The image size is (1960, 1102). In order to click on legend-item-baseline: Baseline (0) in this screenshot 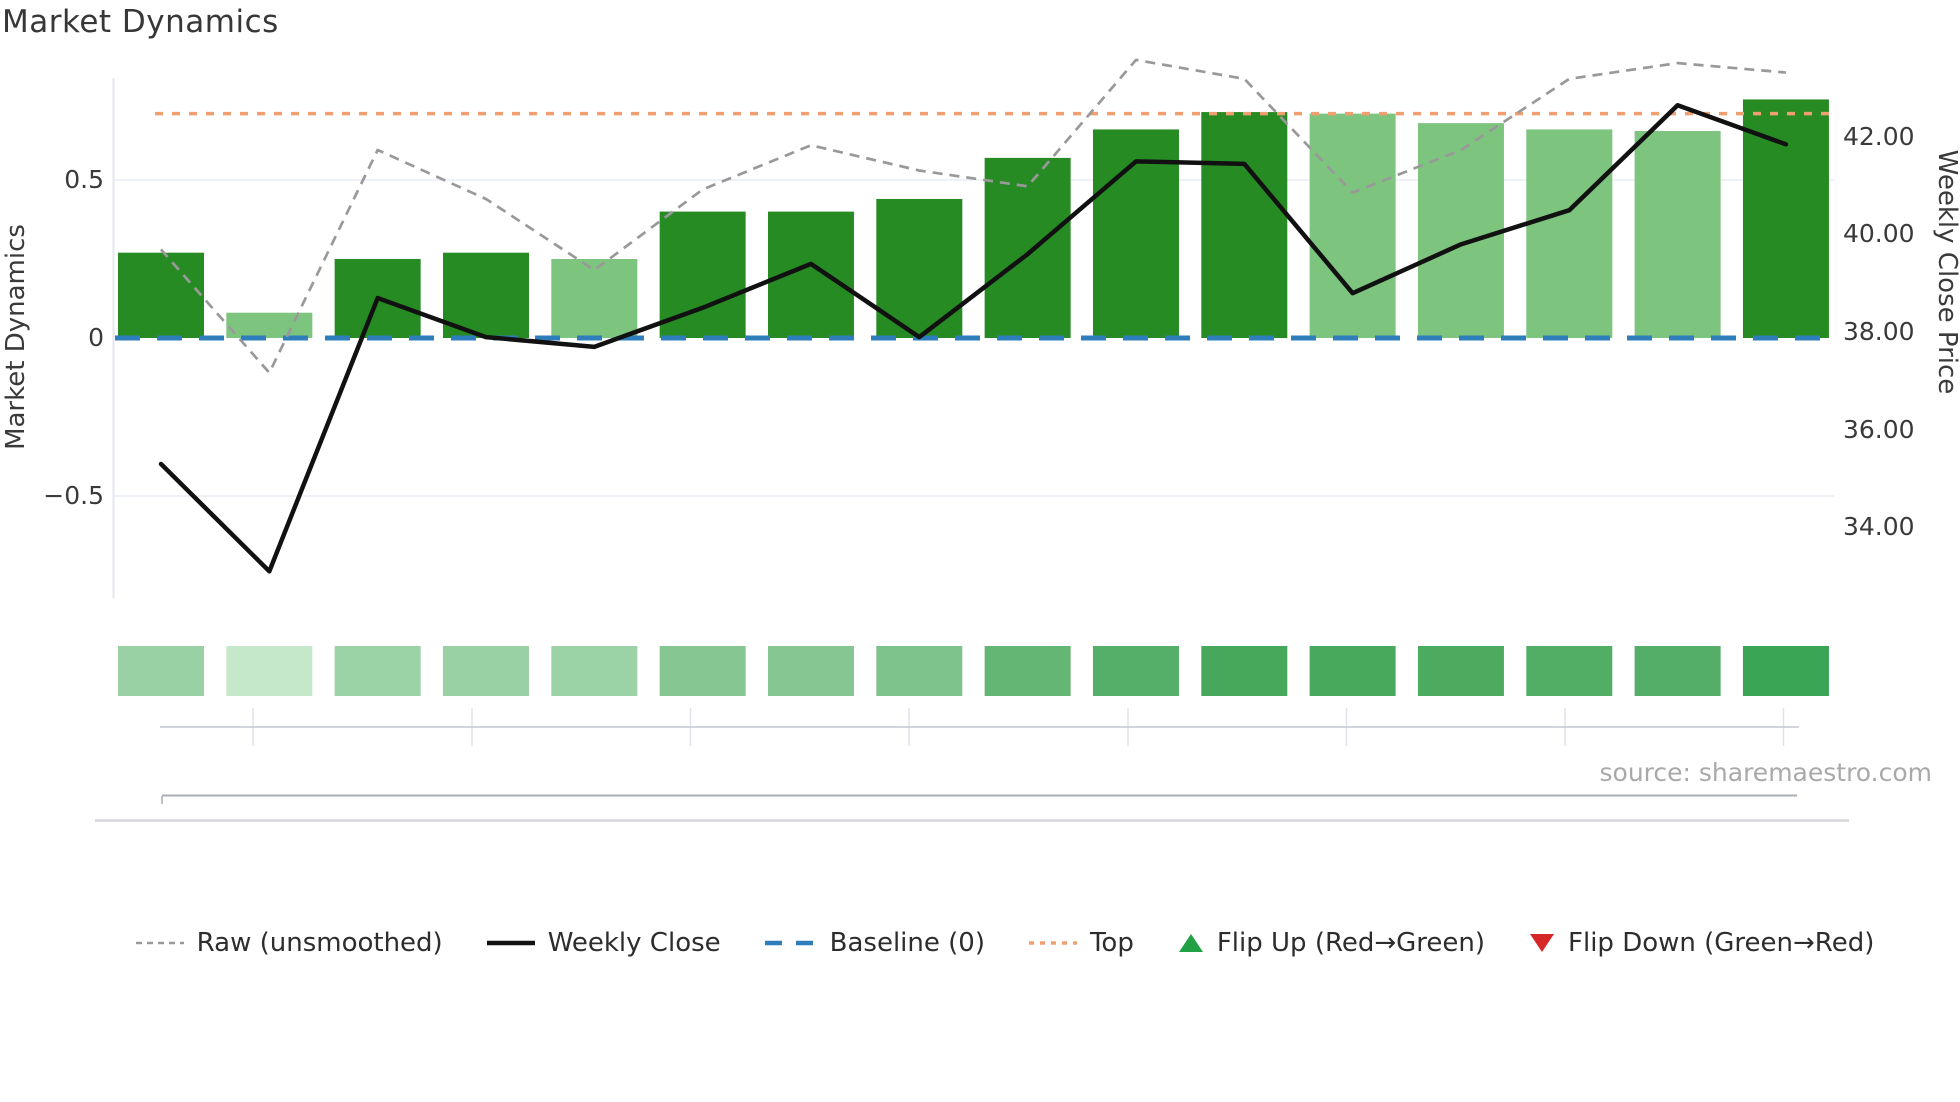, I will do `click(874, 943)`.